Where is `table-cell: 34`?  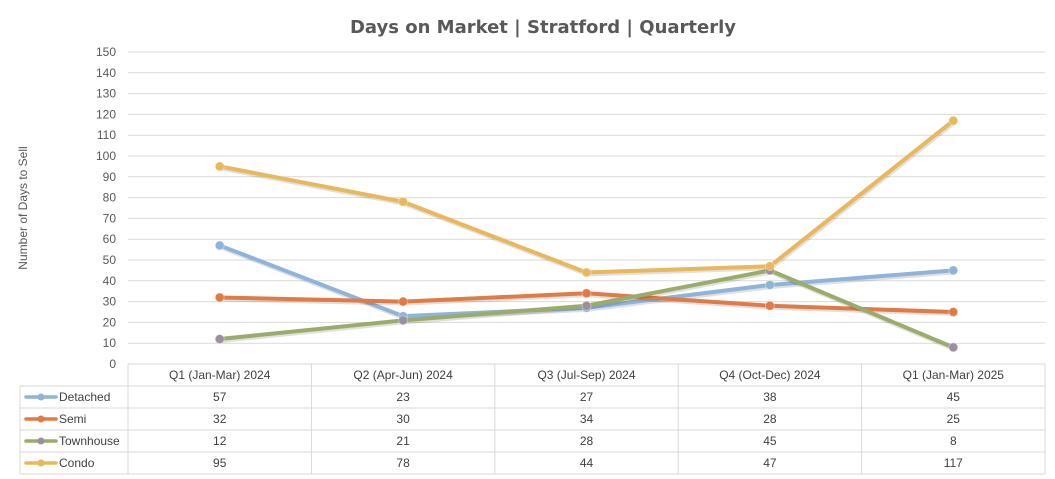
table-cell: 34 is located at coordinates (587, 419).